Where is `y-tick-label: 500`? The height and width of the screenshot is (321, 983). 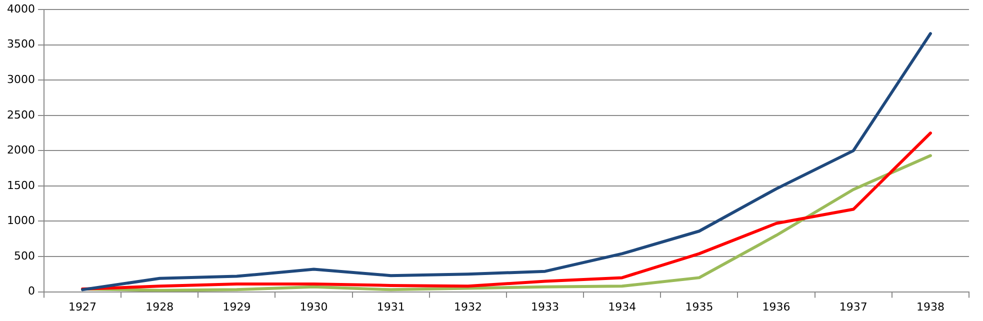
y-tick-label: 500 is located at coordinates (24, 255).